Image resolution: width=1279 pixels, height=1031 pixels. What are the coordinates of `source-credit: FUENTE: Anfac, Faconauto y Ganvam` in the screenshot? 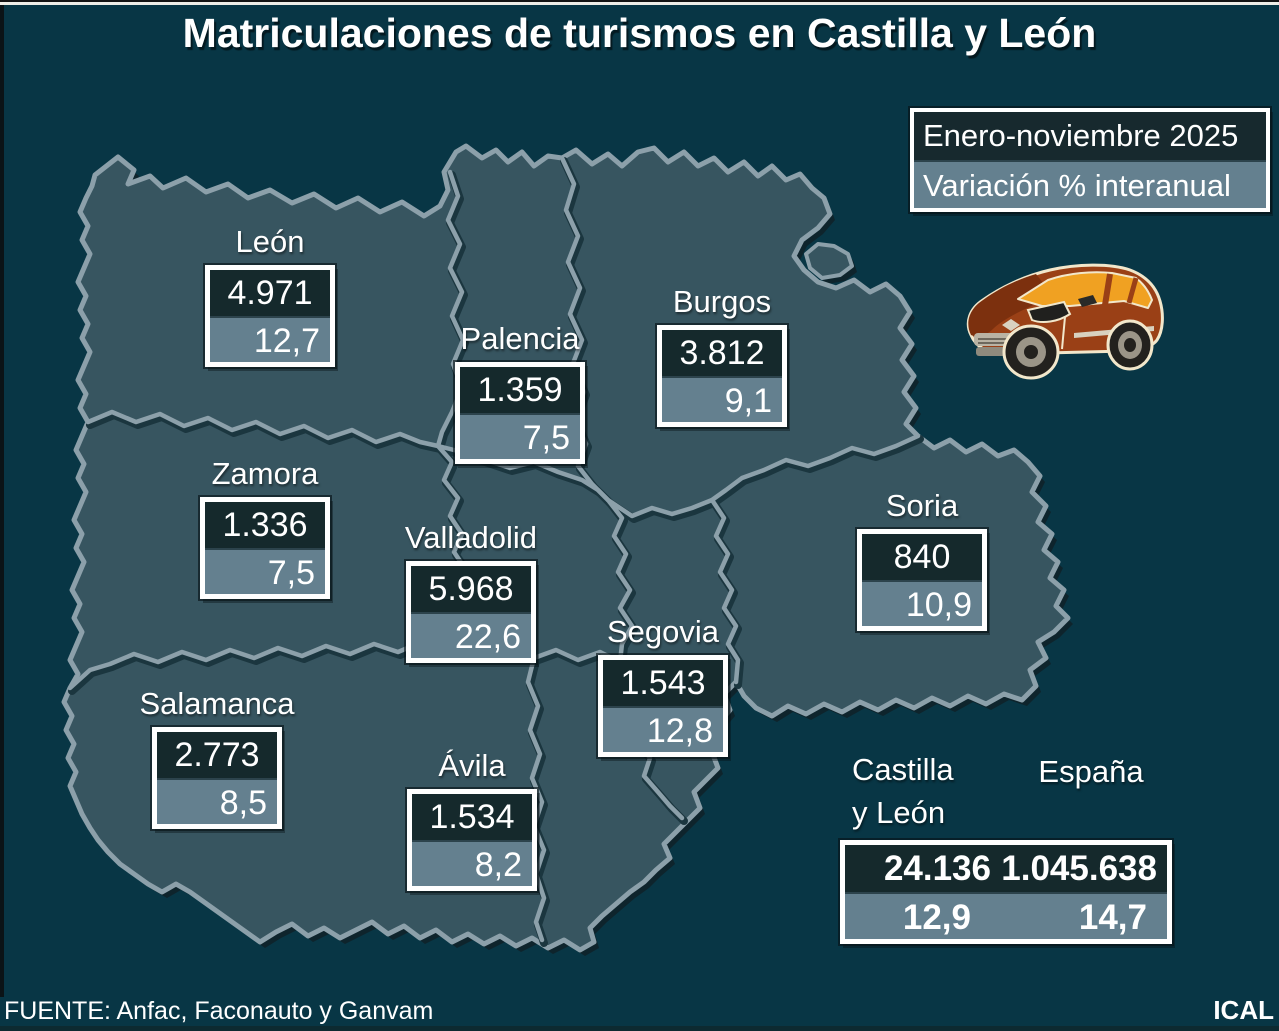 It's located at (219, 1011).